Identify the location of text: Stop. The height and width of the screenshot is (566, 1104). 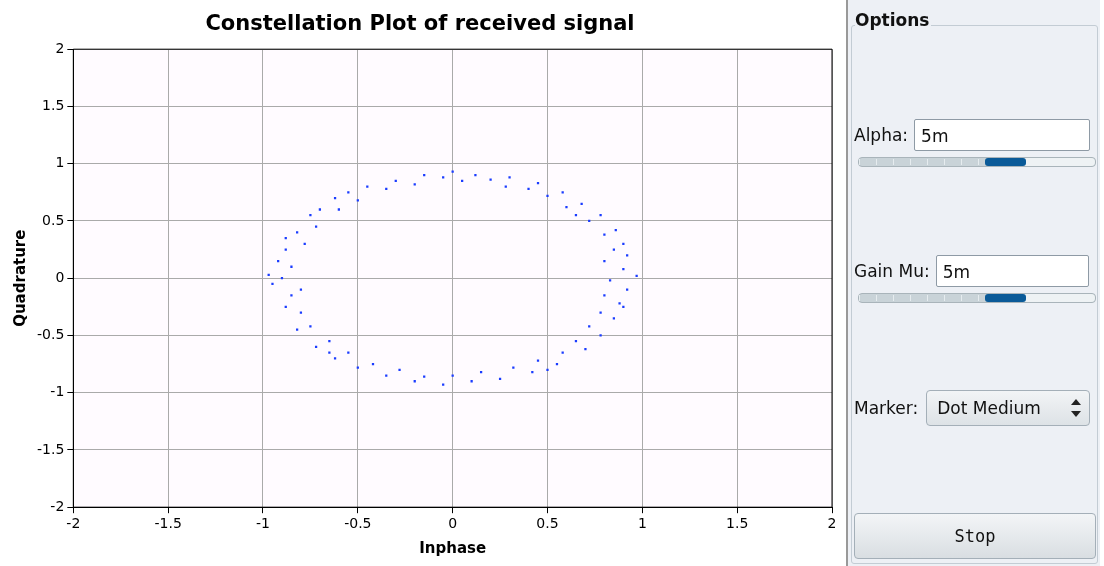
(975, 536).